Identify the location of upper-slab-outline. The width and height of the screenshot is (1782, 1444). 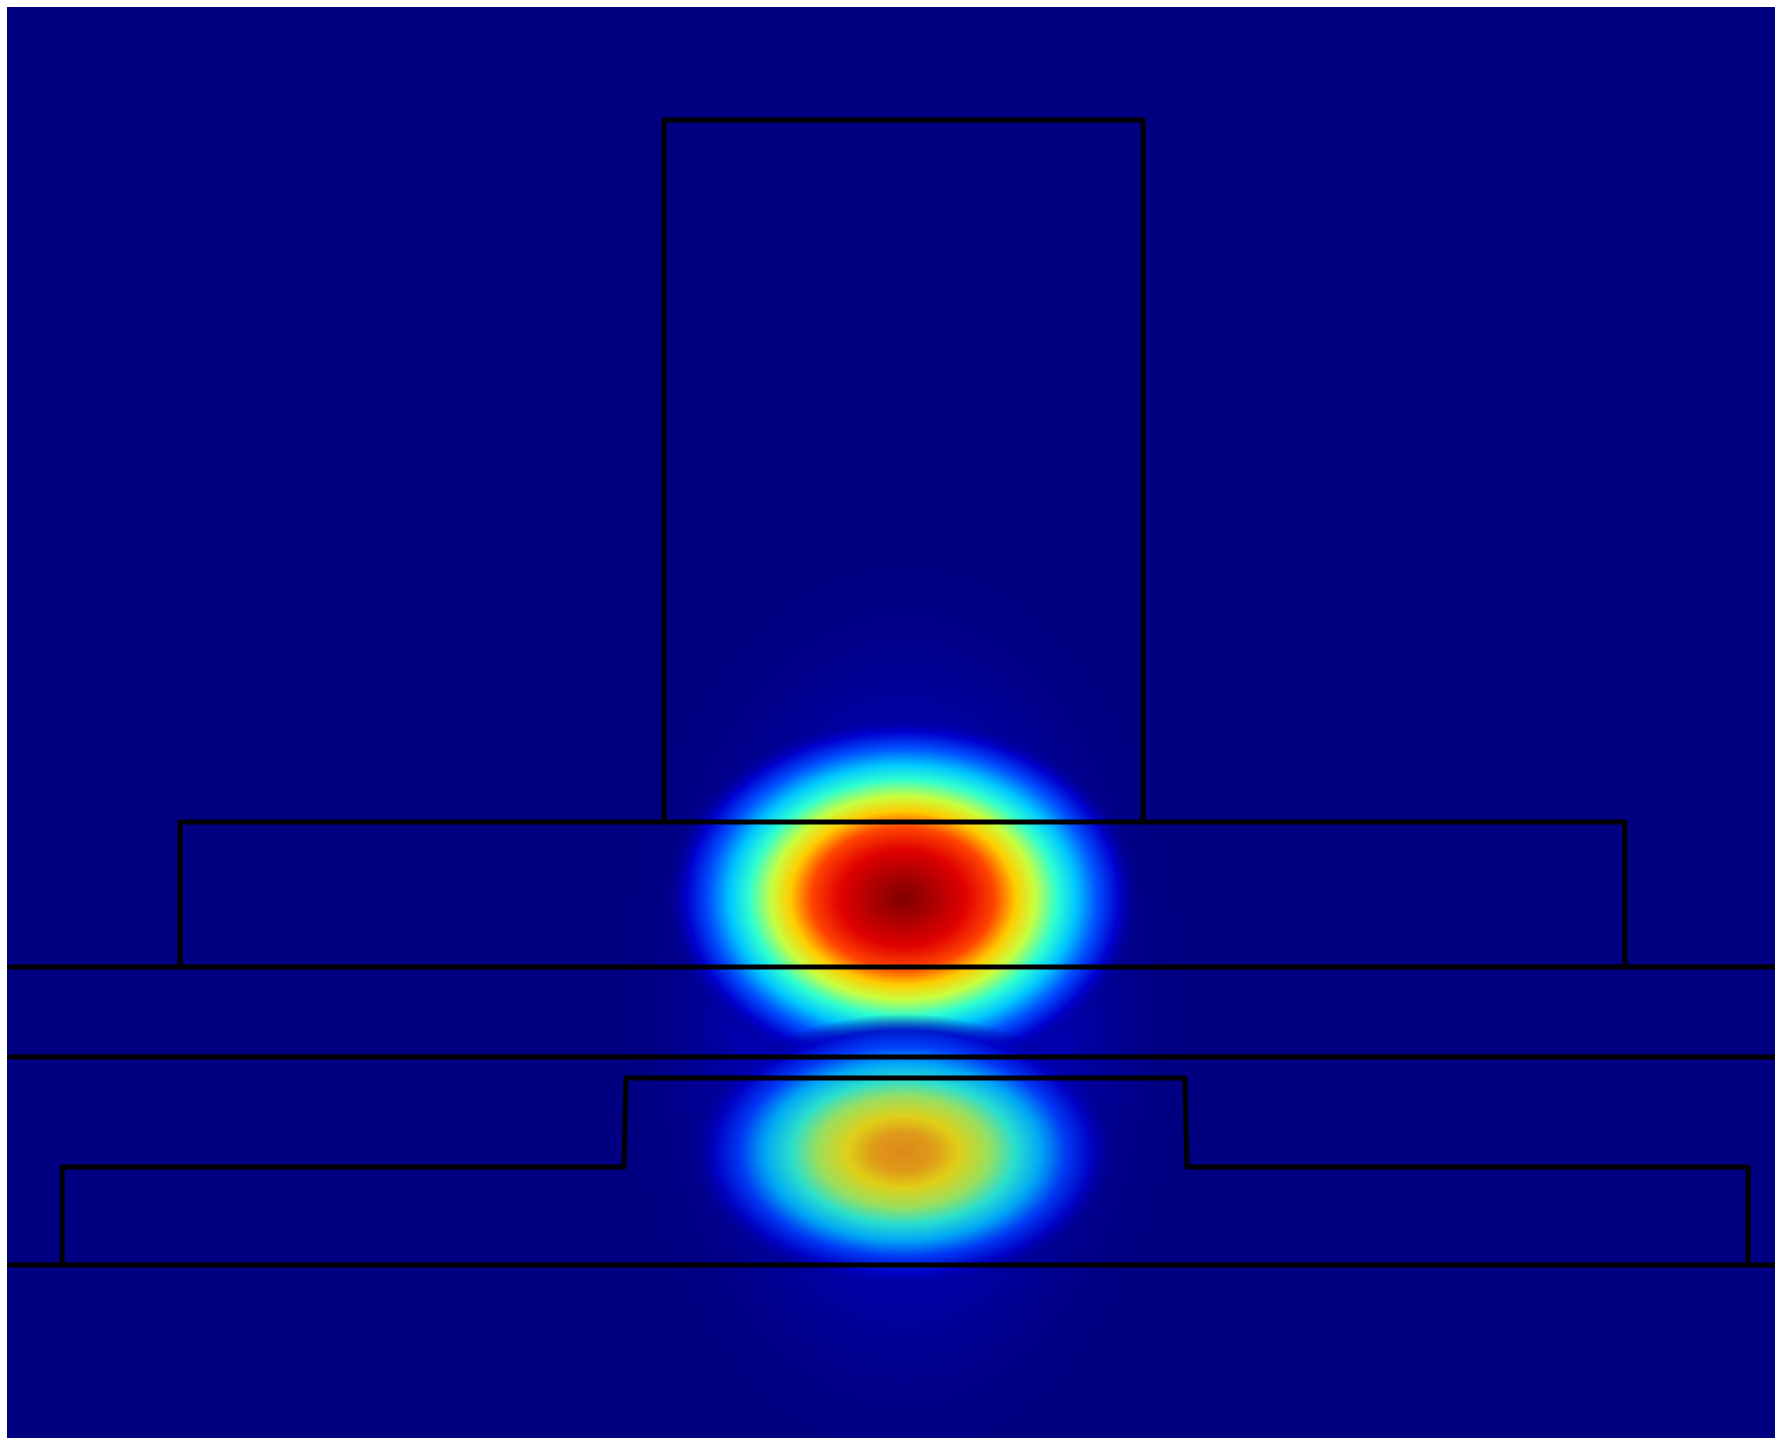
(902, 893).